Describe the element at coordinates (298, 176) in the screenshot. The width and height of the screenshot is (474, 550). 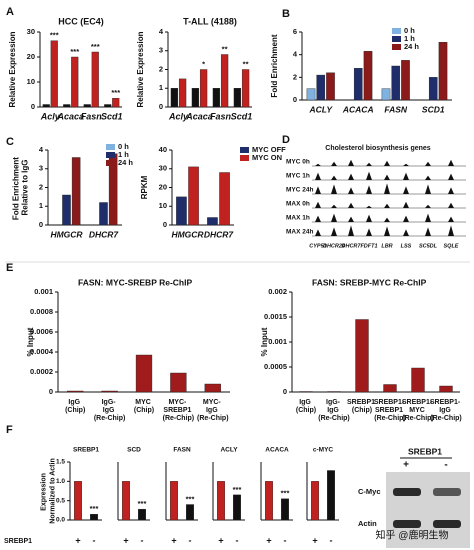
I see `track-label: MYC 1h` at that location.